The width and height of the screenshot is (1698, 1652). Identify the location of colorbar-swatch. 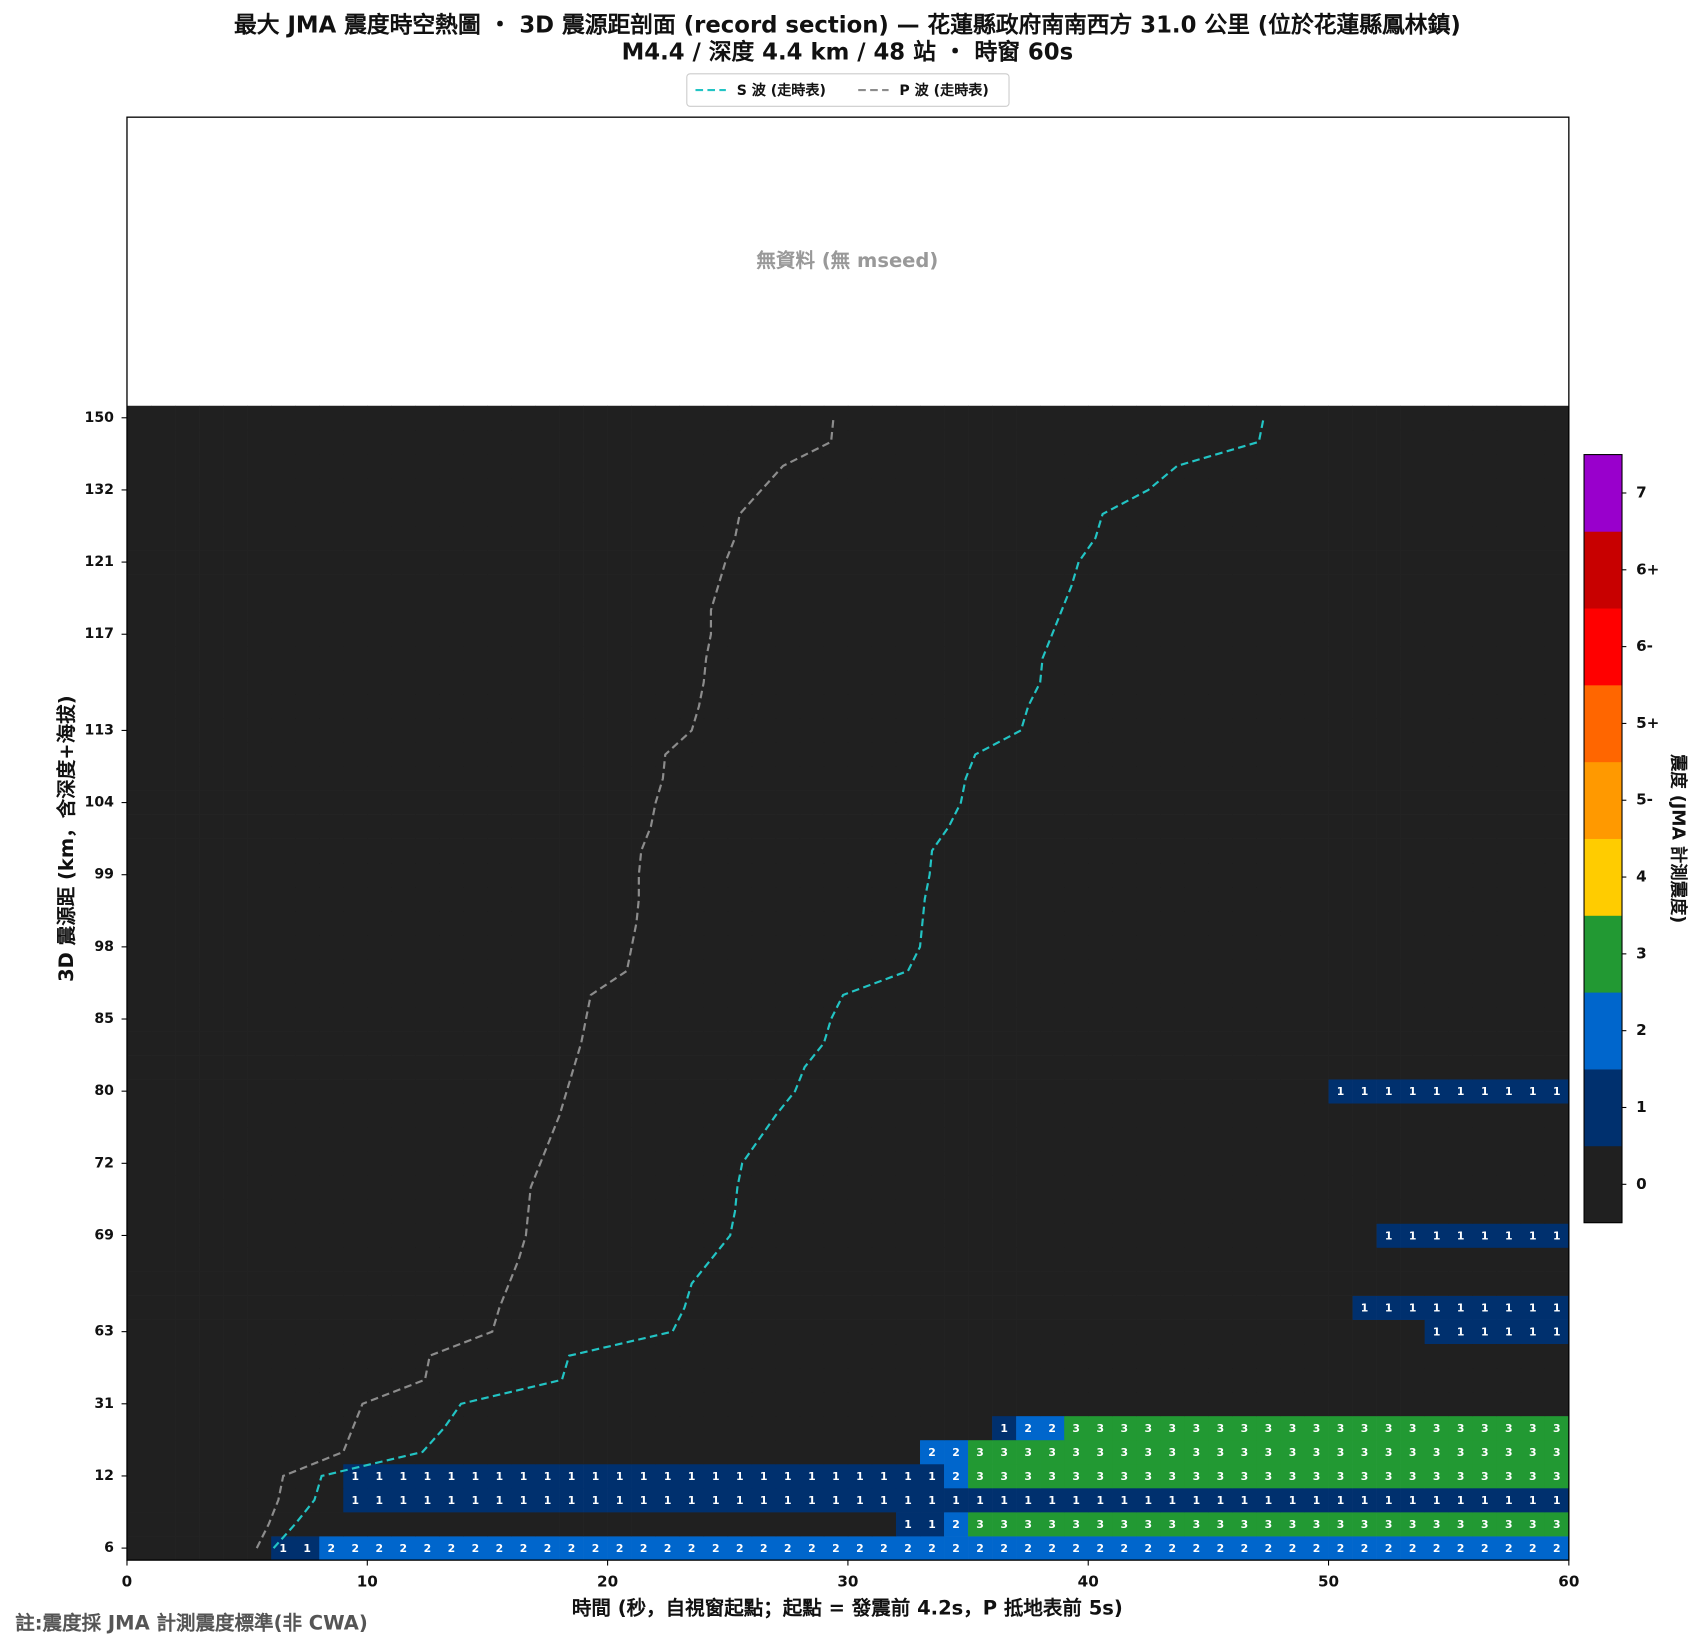
(1603, 647).